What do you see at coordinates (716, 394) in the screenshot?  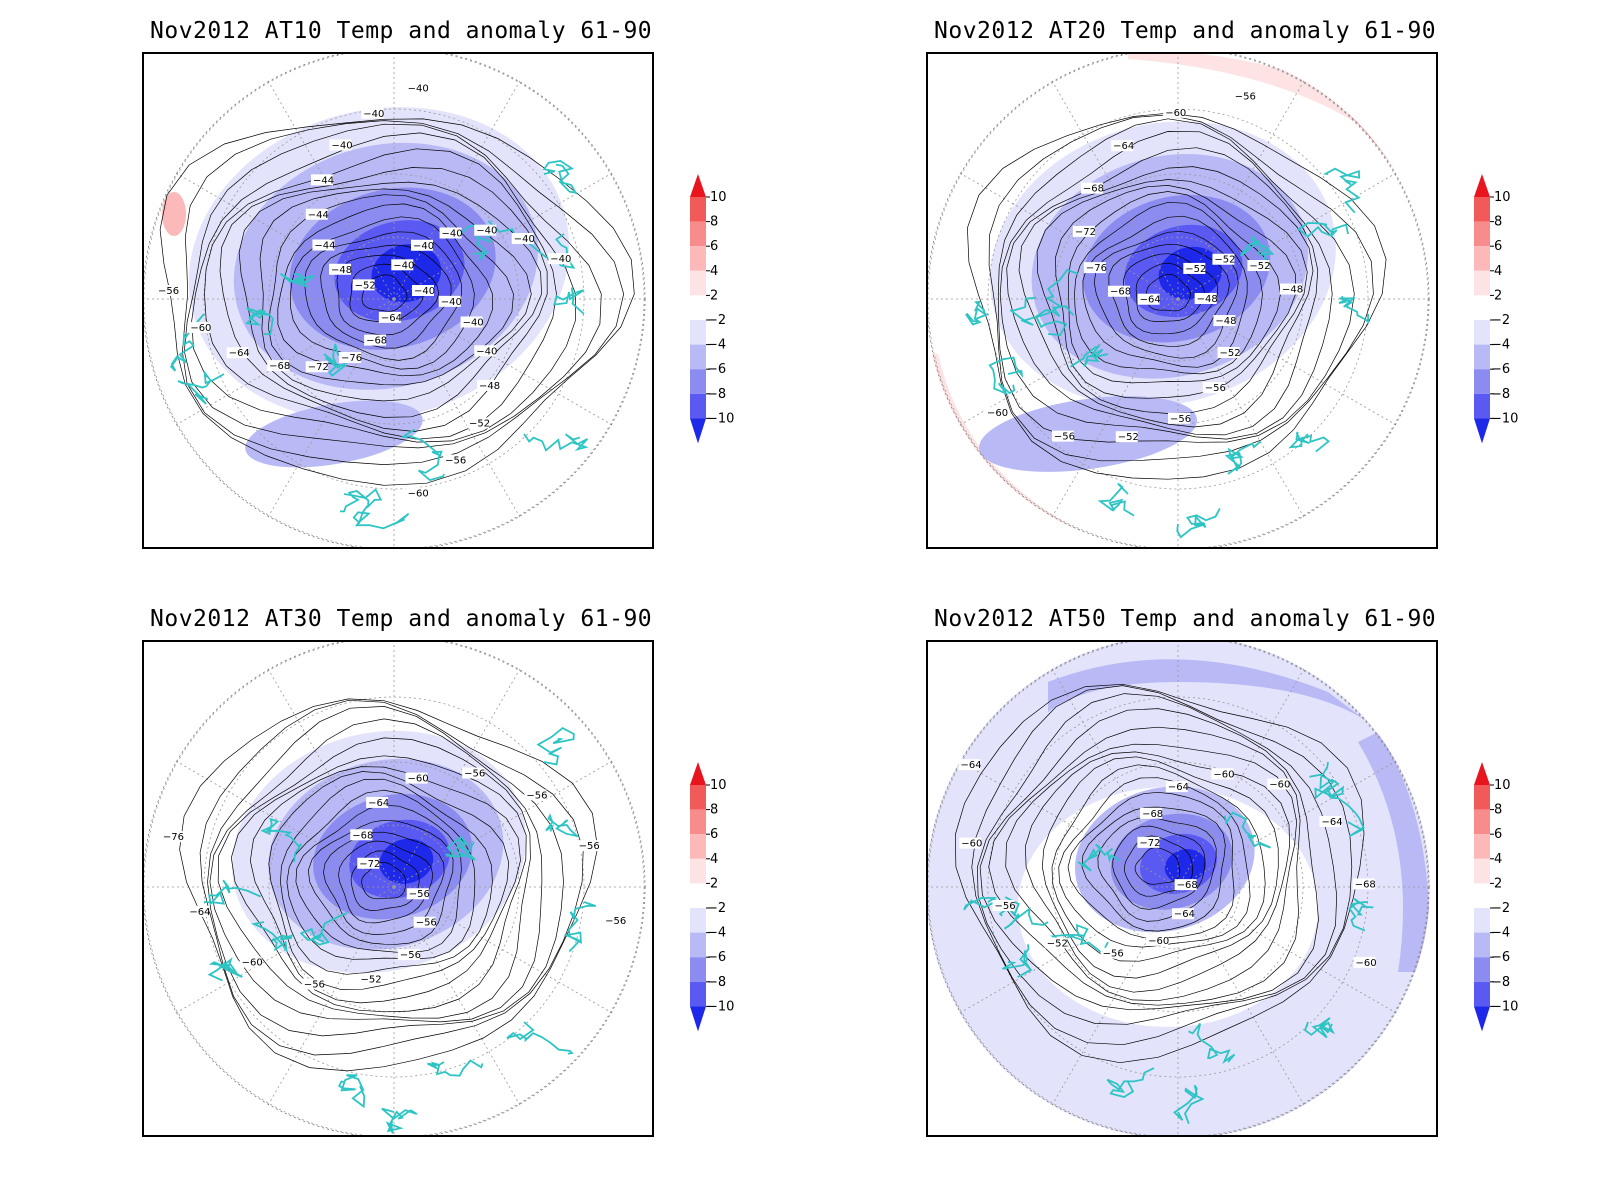 I see `colorbar-tick-label: −8` at bounding box center [716, 394].